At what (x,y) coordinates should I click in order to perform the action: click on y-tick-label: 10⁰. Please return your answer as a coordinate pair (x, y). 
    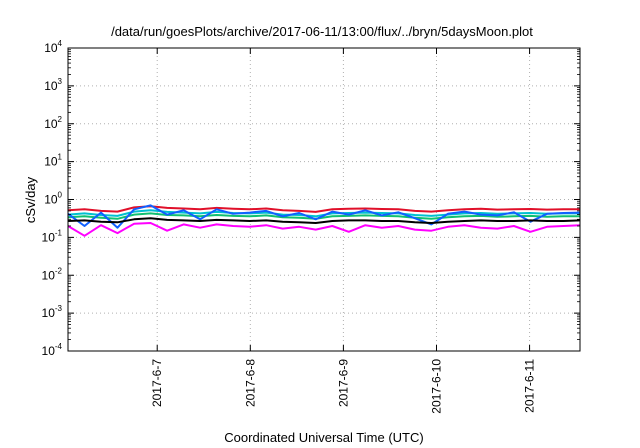
    Looking at the image, I should click on (53, 199).